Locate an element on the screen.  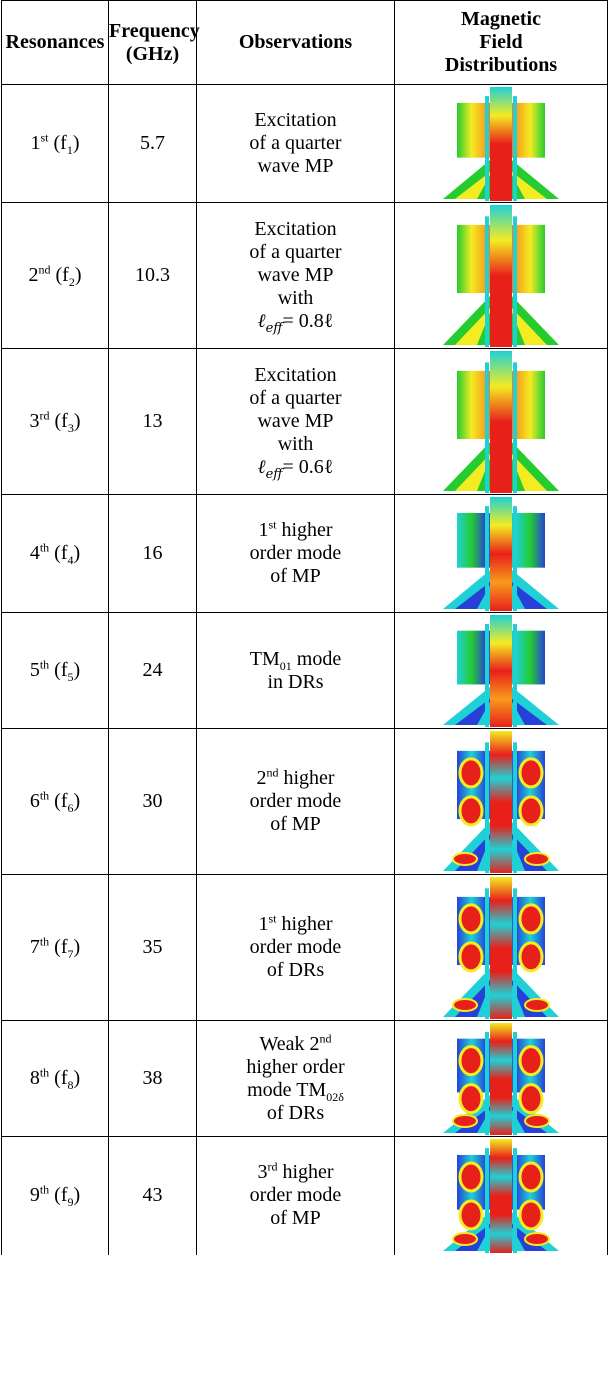
resonance-cell: 8th (f8) is located at coordinates (55, 1078).